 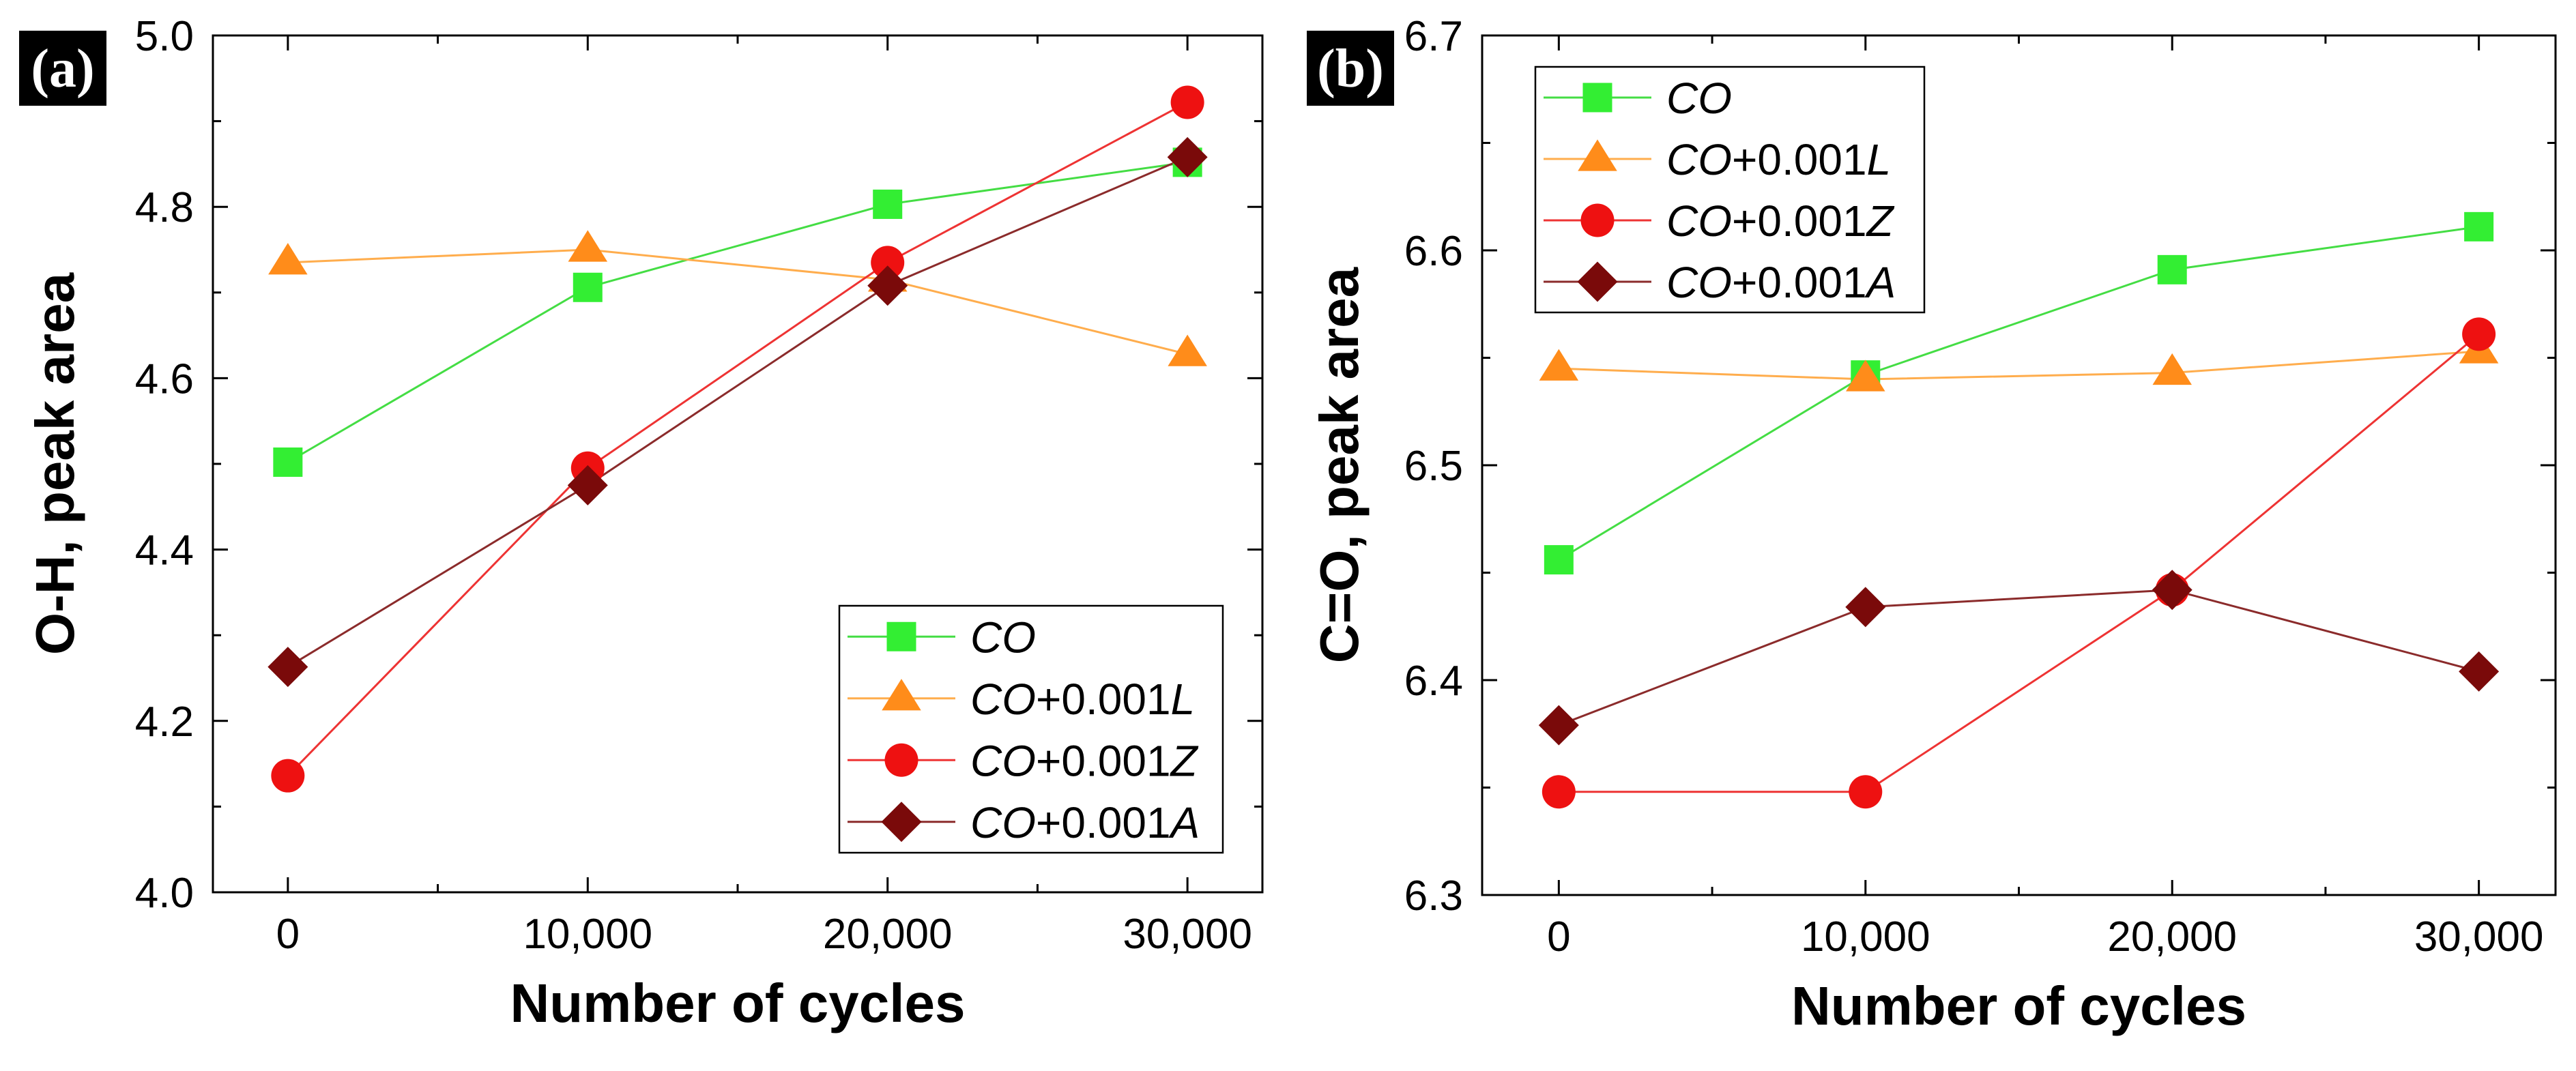 I want to click on y-tick-label: 4.4, so click(x=164, y=550).